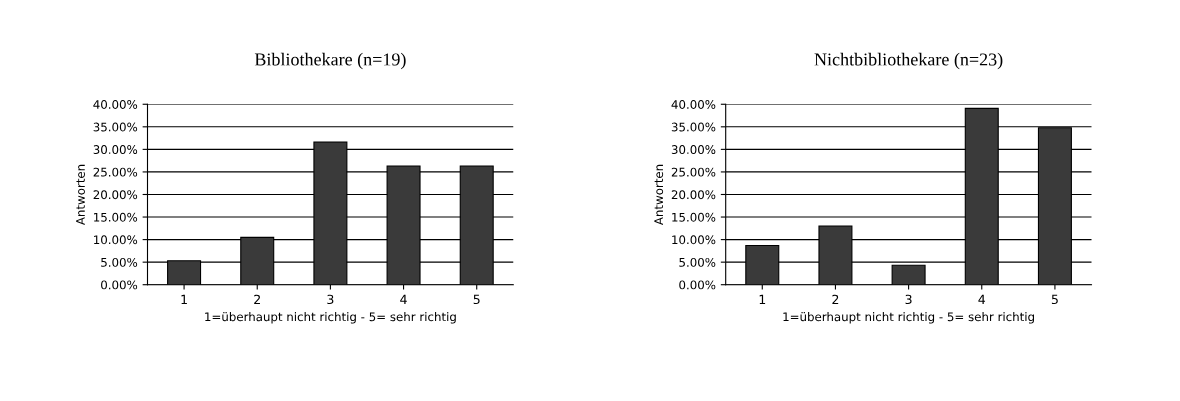 The image size is (1180, 401). What do you see at coordinates (908, 61) in the screenshot?
I see `chart-title: Nichtbibliothekare (n=23)` at bounding box center [908, 61].